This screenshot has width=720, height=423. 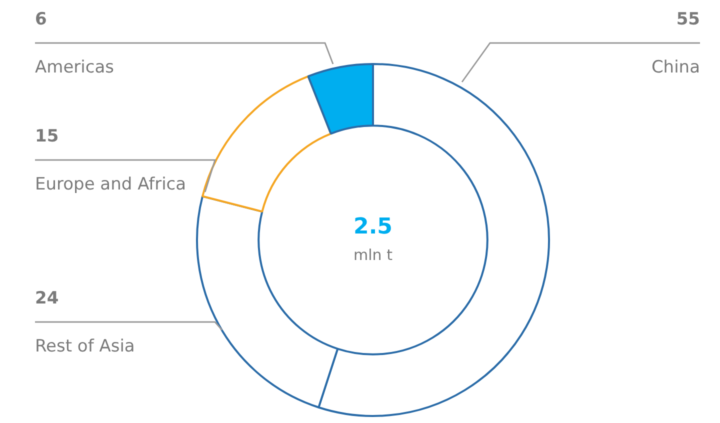 I want to click on text: mln t, so click(x=373, y=255).